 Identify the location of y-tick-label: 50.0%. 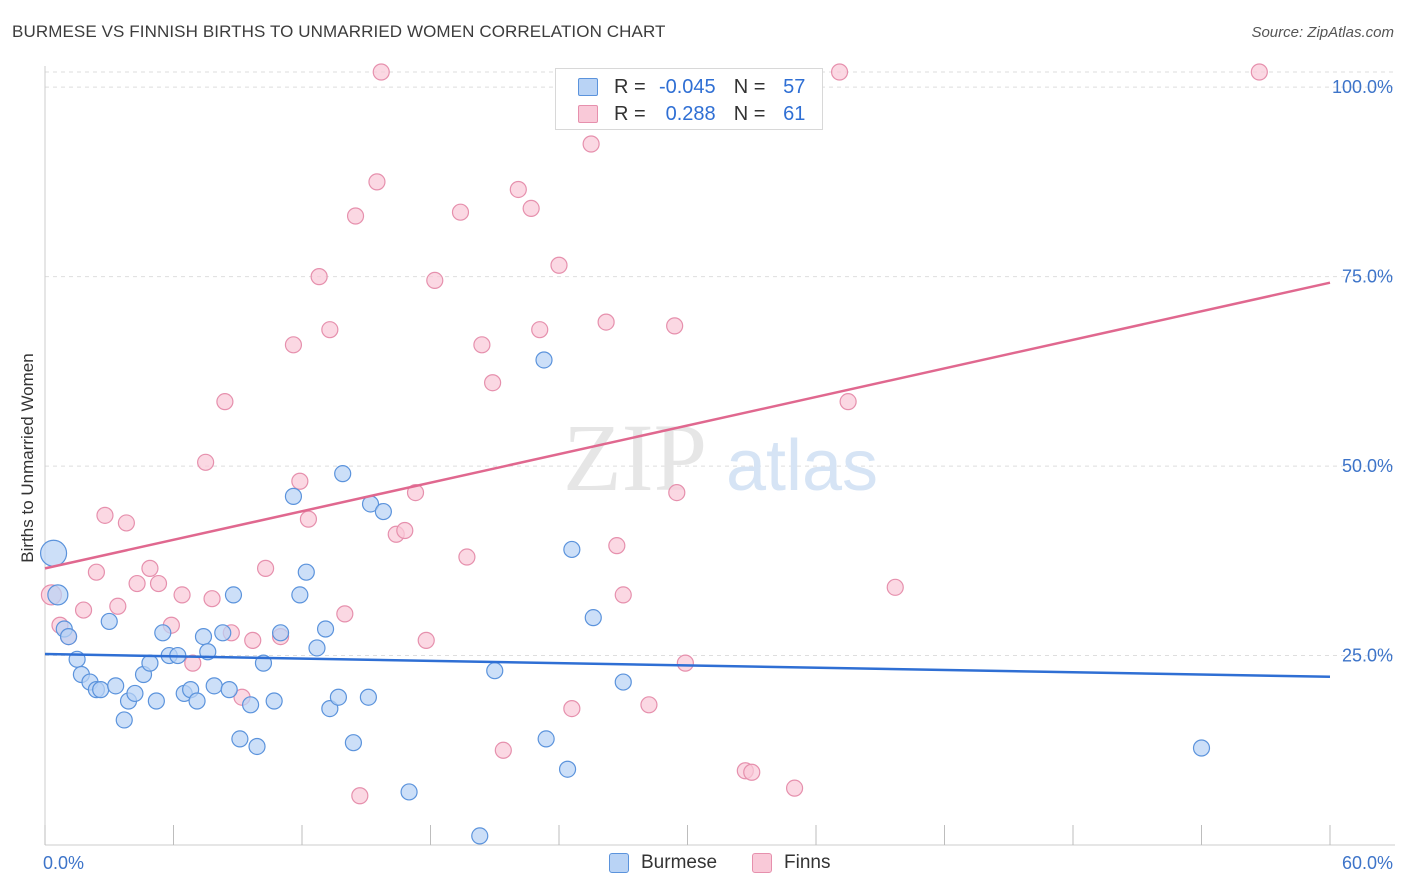
(1367, 466).